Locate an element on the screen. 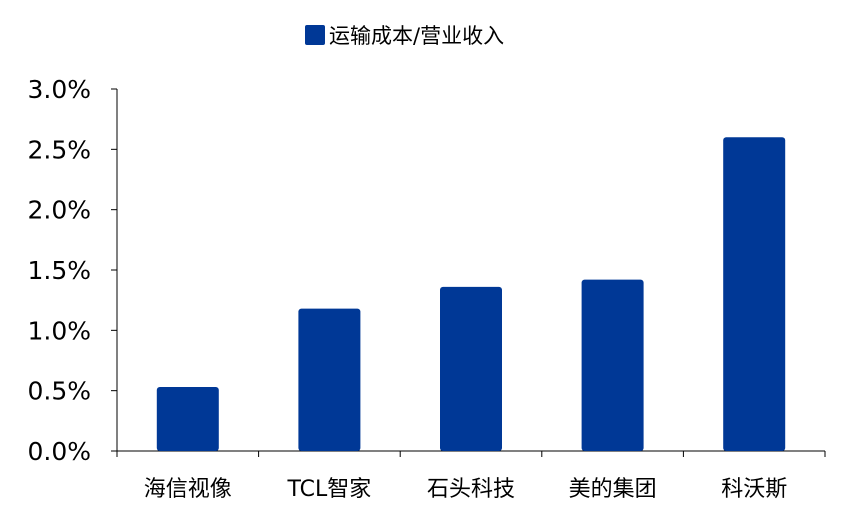 The image size is (856, 511). y-tick-label: 0.5% is located at coordinates (59, 391).